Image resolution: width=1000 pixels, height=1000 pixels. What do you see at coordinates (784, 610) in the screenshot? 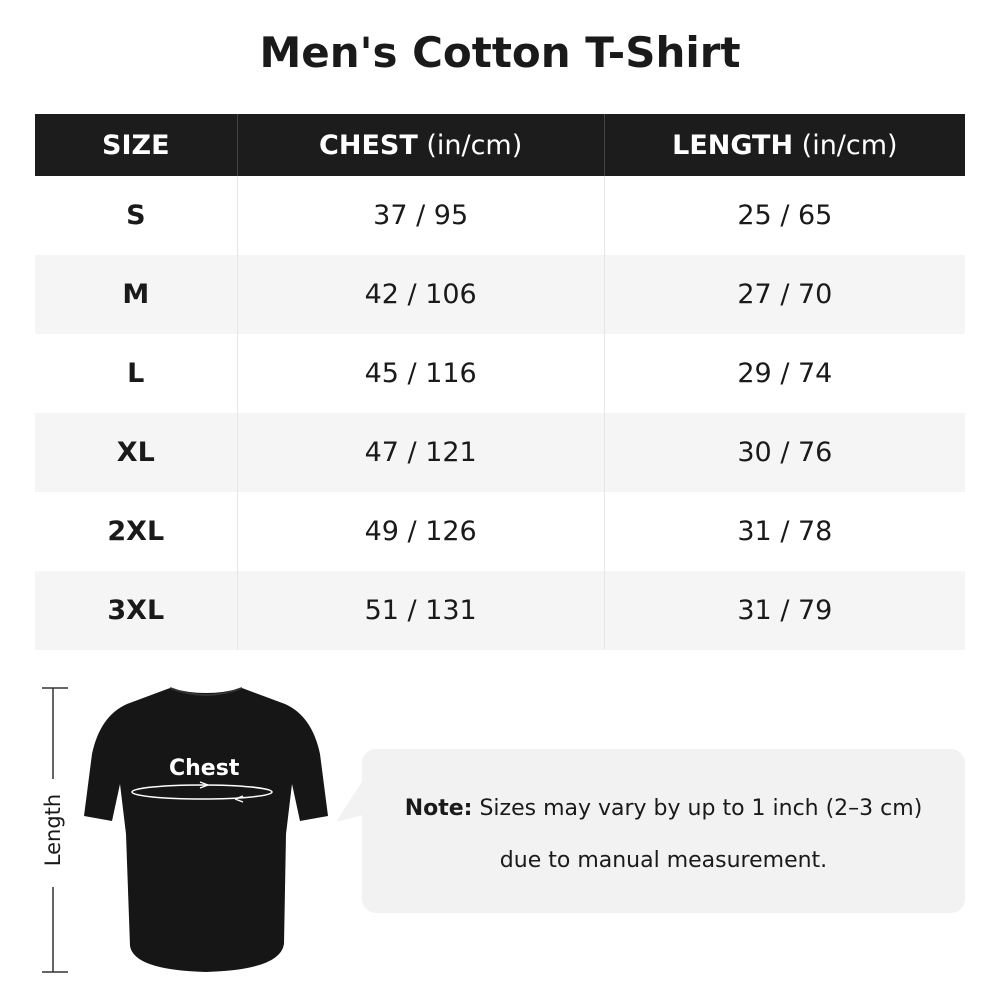
I see `cell-length: 31 / 79` at bounding box center [784, 610].